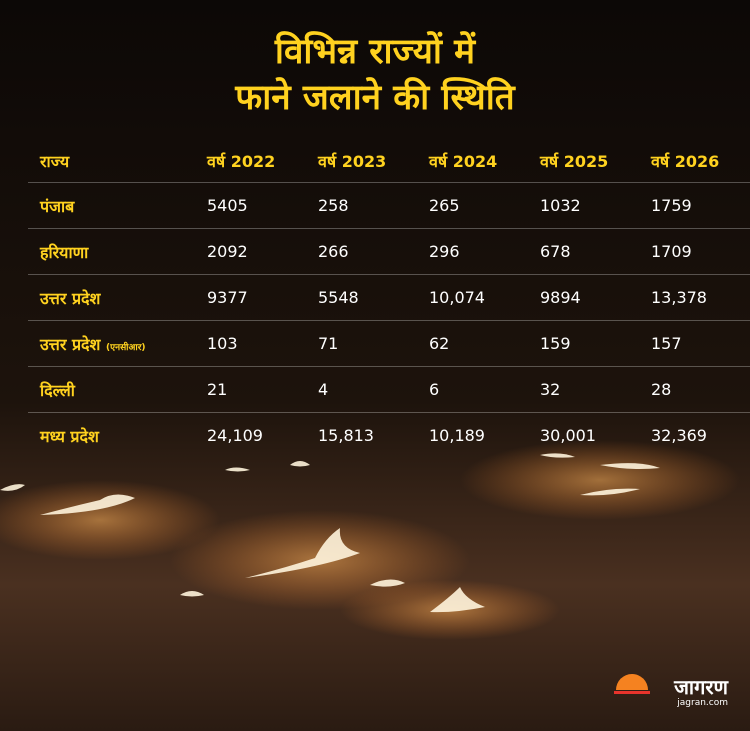 The height and width of the screenshot is (731, 750). What do you see at coordinates (457, 297) in the screenshot?
I see `value-cell: 10,074` at bounding box center [457, 297].